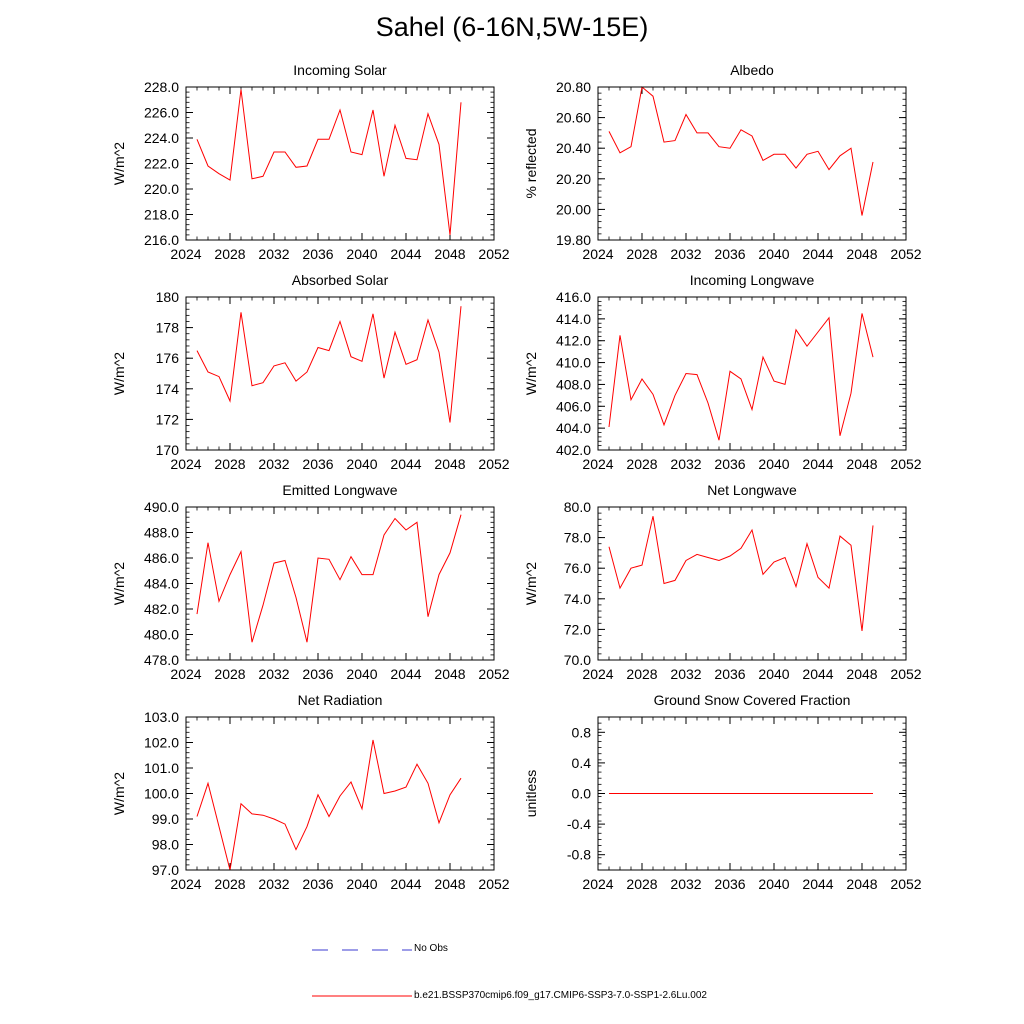 This screenshot has height=1024, width=1024. I want to click on y-tick-label: 404.0, so click(573, 428).